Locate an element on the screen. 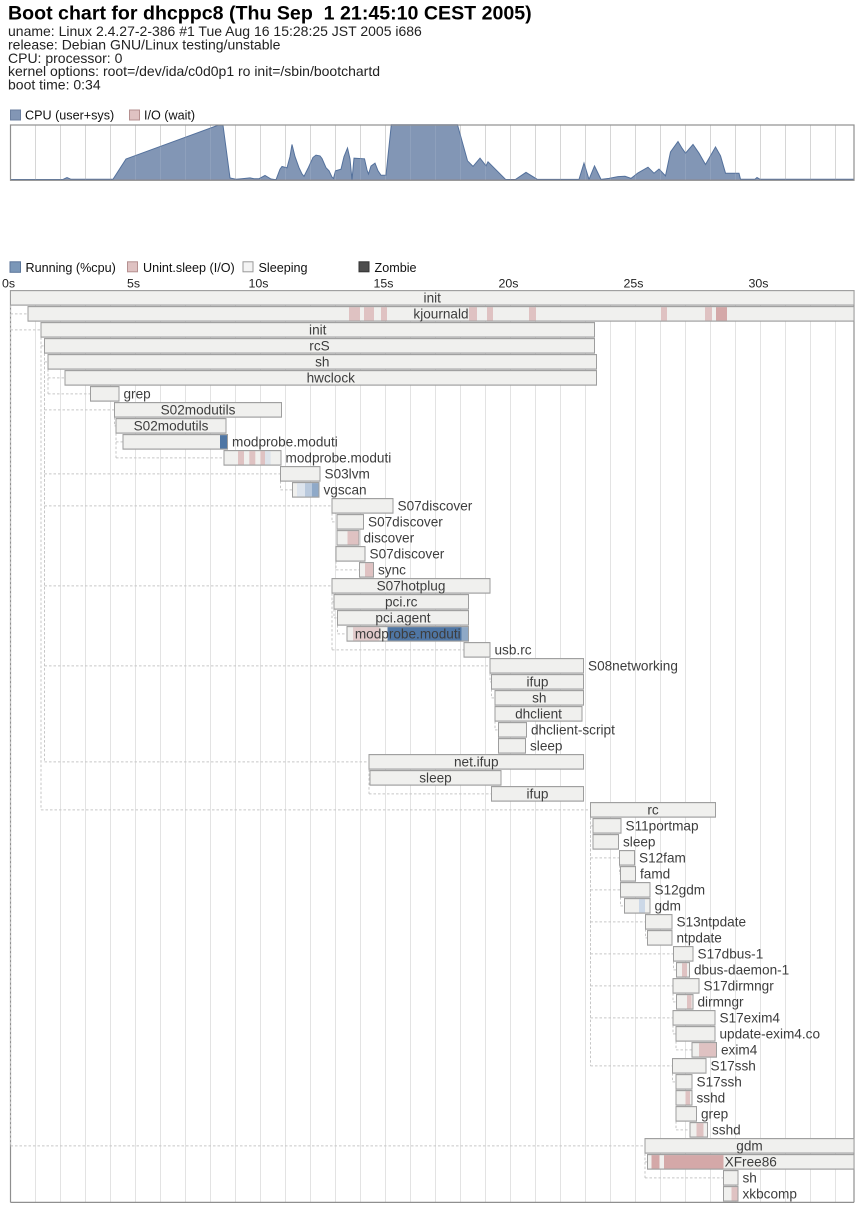 The image size is (864, 1212). svg-text: Sleeping is located at coordinates (283, 268).